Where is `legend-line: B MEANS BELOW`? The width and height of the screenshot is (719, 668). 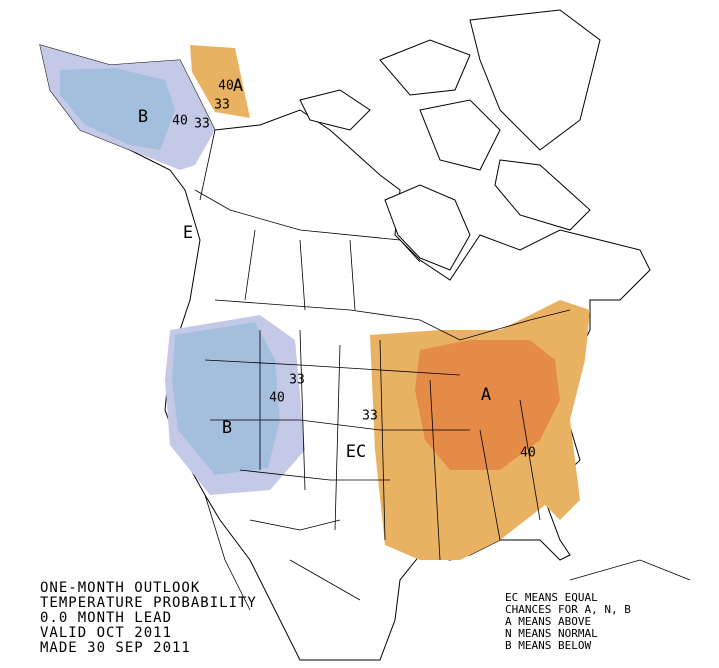
legend-line: B MEANS BELOW is located at coordinates (548, 645).